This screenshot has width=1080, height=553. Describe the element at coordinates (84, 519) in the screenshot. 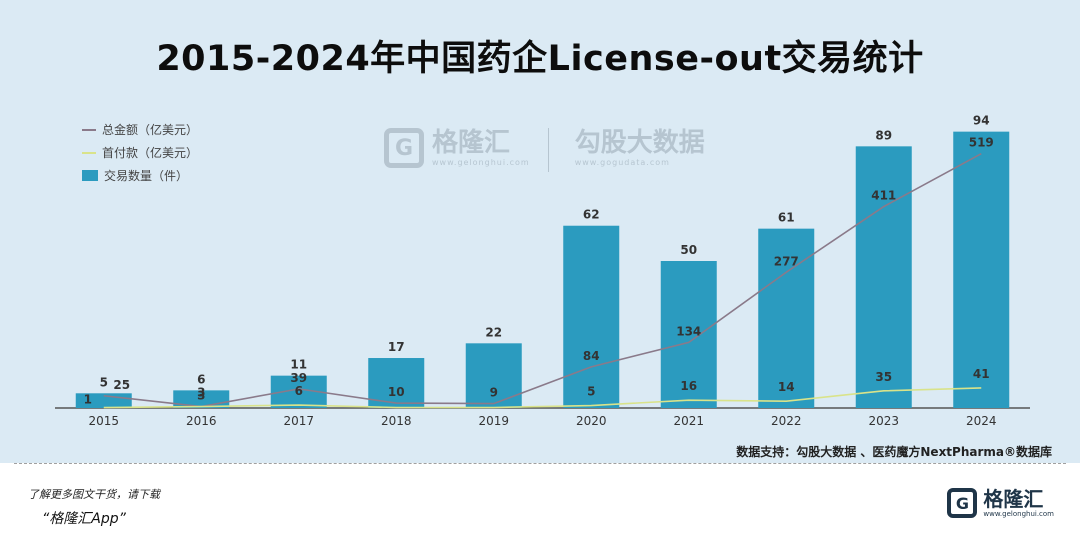

I see `footer-app-name: “格隆汇App”` at that location.